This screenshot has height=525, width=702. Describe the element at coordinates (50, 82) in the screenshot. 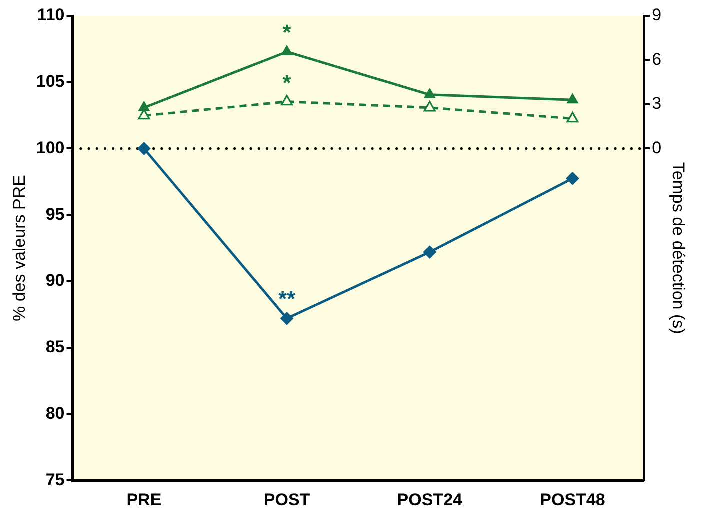

I see `y-tick-label: 105` at that location.